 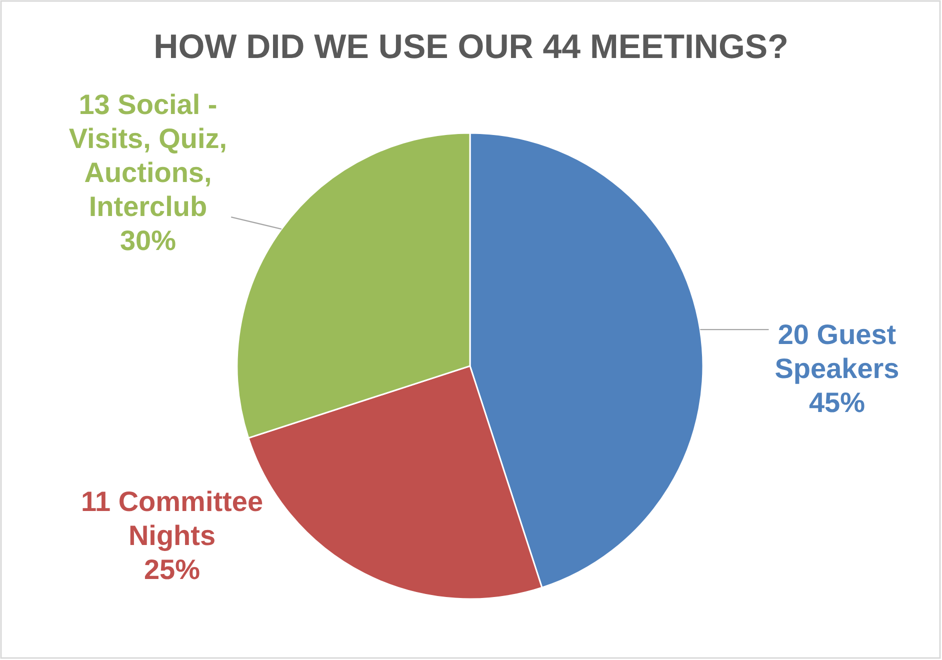 I want to click on data-label: 25%, so click(x=172, y=569).